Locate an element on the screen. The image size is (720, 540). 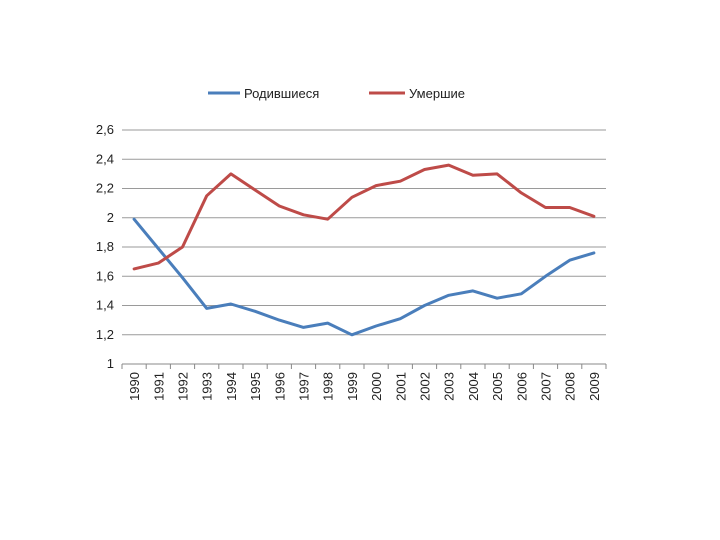
x-tick-label: 2002 is located at coordinates (425, 386).